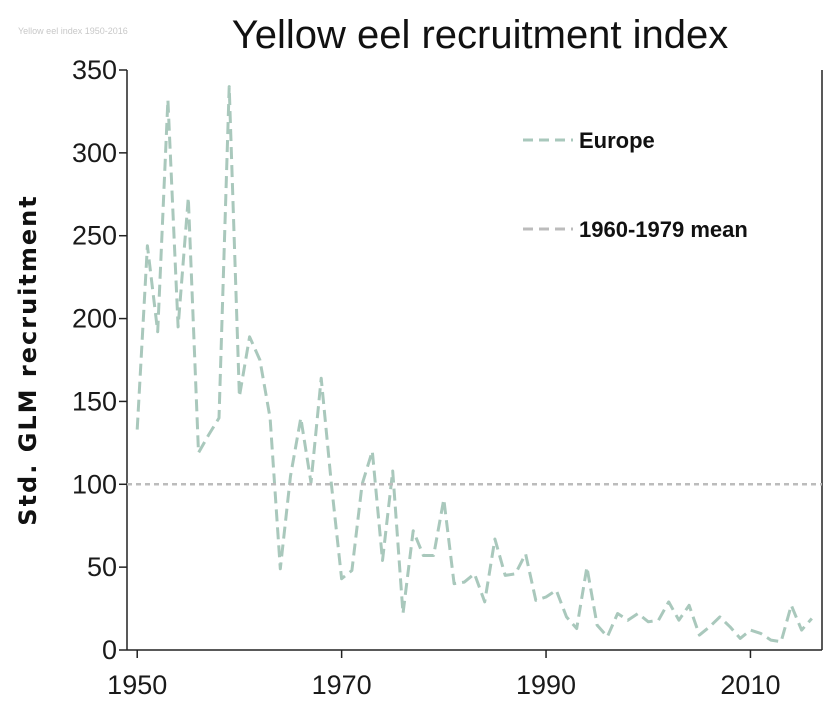  I want to click on x-tick-label: 1990, so click(546, 685).